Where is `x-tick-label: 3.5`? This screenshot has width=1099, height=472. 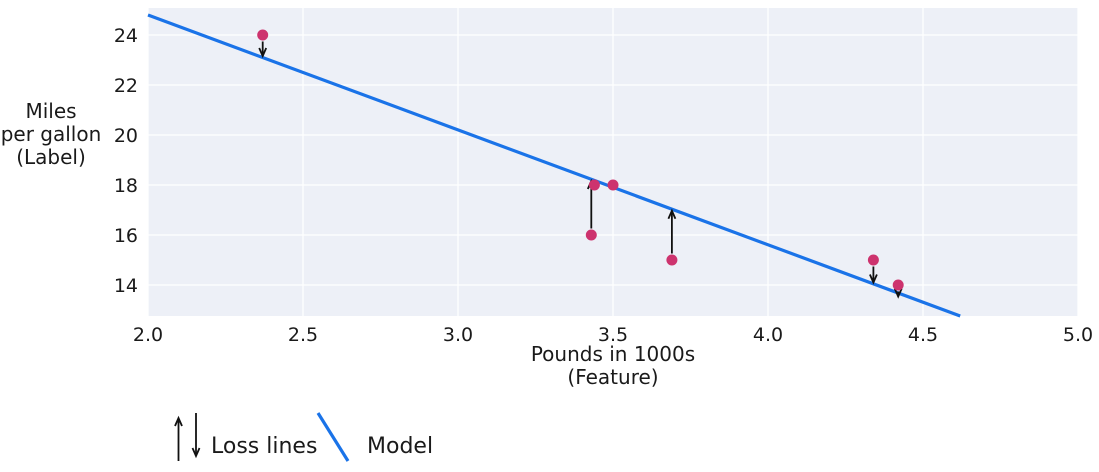
x-tick-label: 3.5 is located at coordinates (613, 335).